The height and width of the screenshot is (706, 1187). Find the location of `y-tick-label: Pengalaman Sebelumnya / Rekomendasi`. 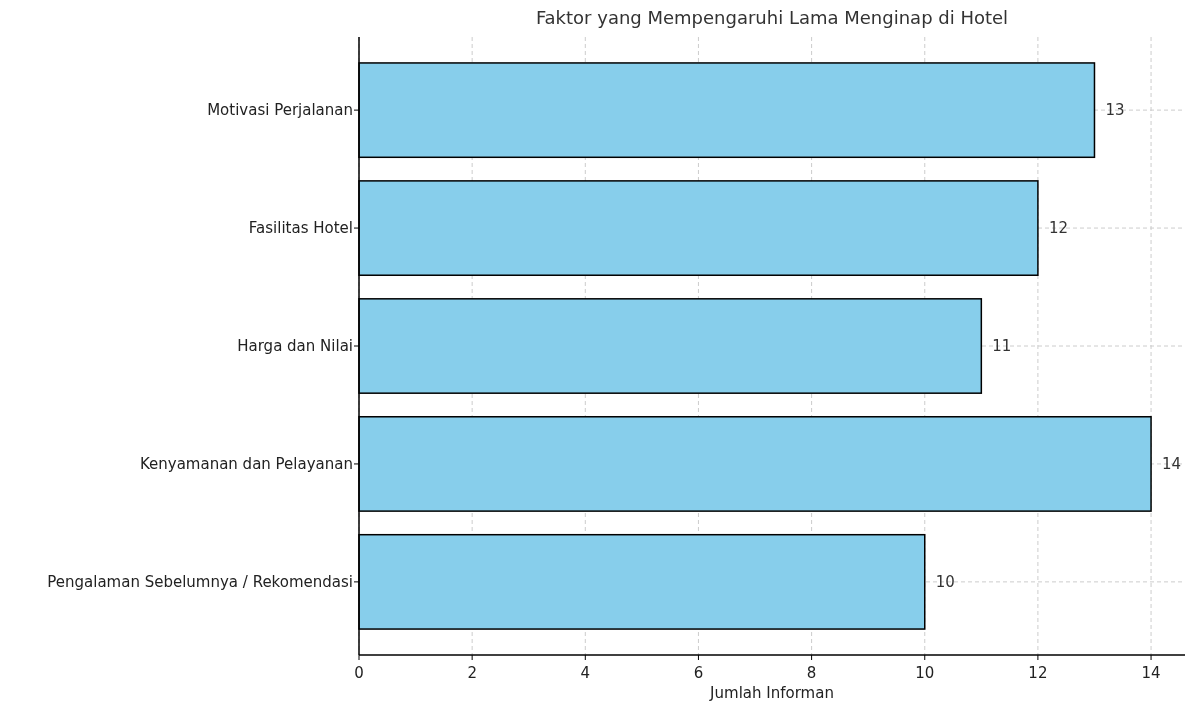

y-tick-label: Pengalaman Sebelumnya / Rekomendasi is located at coordinates (200, 582).